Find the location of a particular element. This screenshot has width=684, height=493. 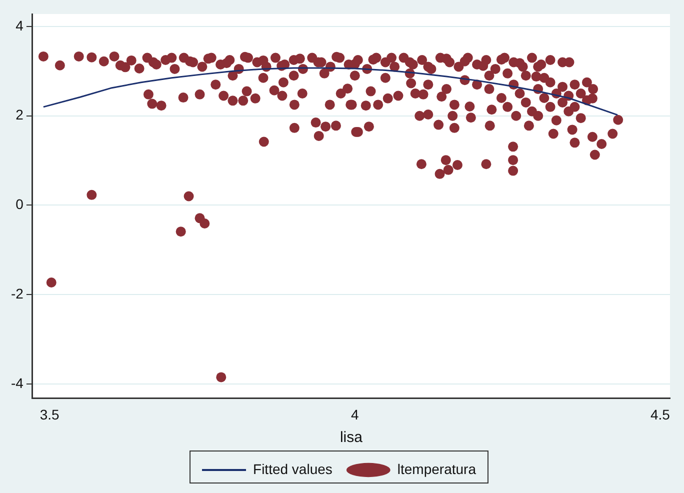

x-tick-label: 4.5 is located at coordinates (660, 414).